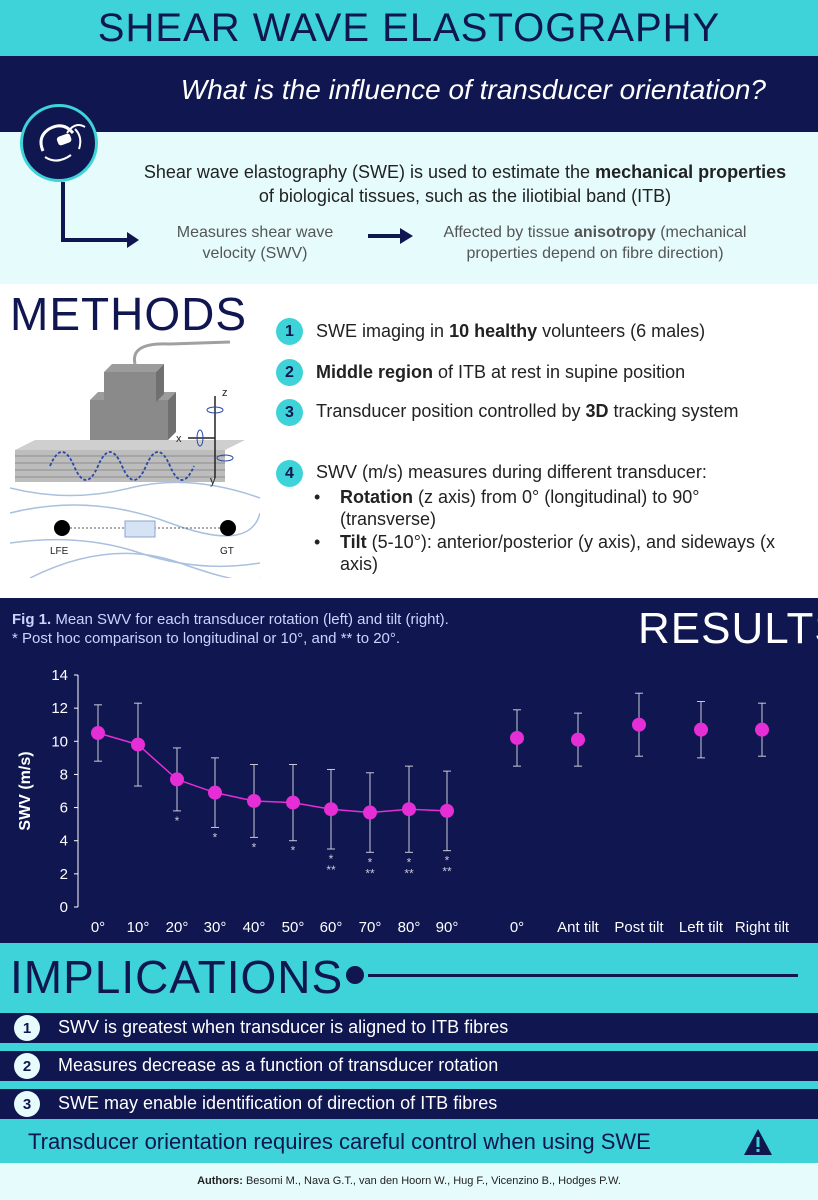 The image size is (818, 1200). Describe the element at coordinates (27, 1066) in the screenshot. I see `implication-number: 2` at that location.